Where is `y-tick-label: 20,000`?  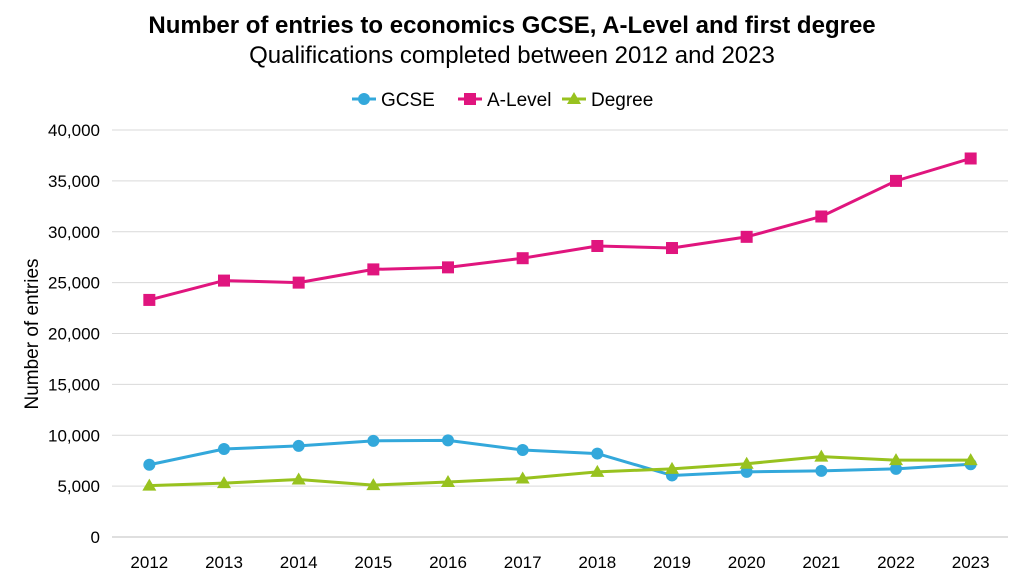
y-tick-label: 20,000 is located at coordinates (74, 334).